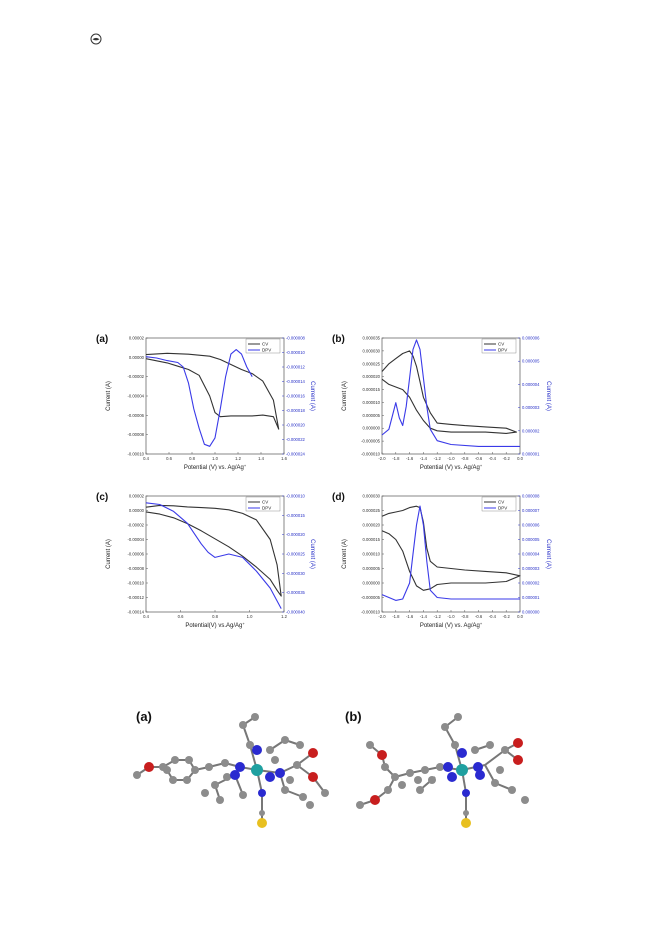  What do you see at coordinates (451, 458) in the screenshot?
I see `x-tick-label: -1.0` at bounding box center [451, 458].